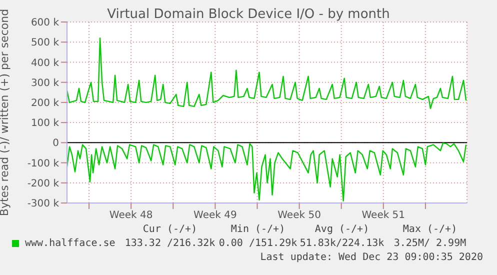  Describe the element at coordinates (43, 184) in the screenshot. I see `y-tick-label: -200 k` at that location.